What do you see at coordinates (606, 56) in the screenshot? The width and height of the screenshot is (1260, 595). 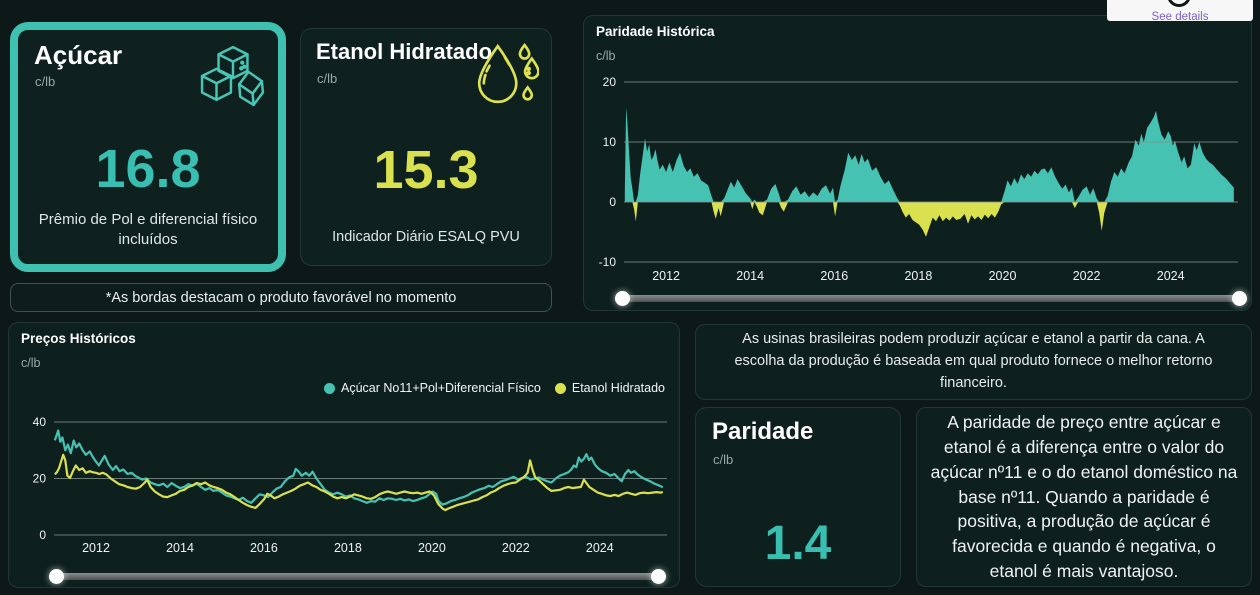 I see `paridade-historica-unit: c/lb` at bounding box center [606, 56].